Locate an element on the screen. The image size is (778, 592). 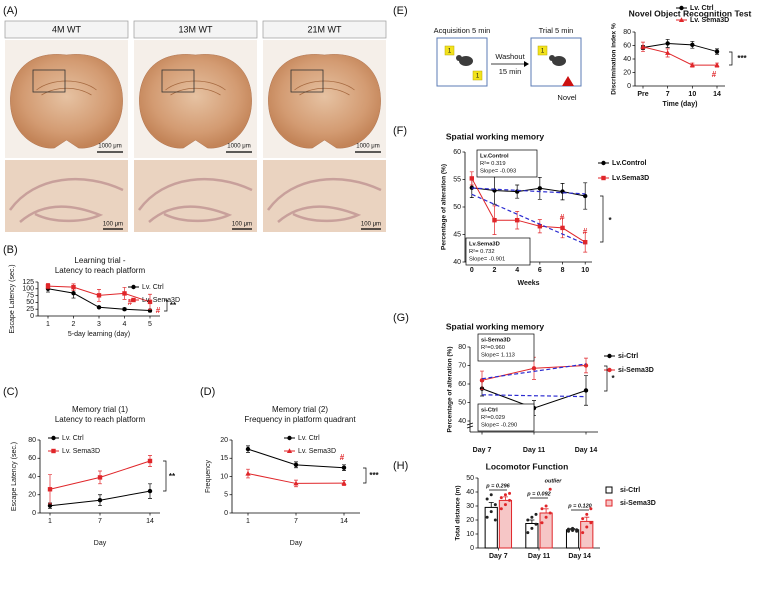
annotation: *** is located at coordinates (374, 475).